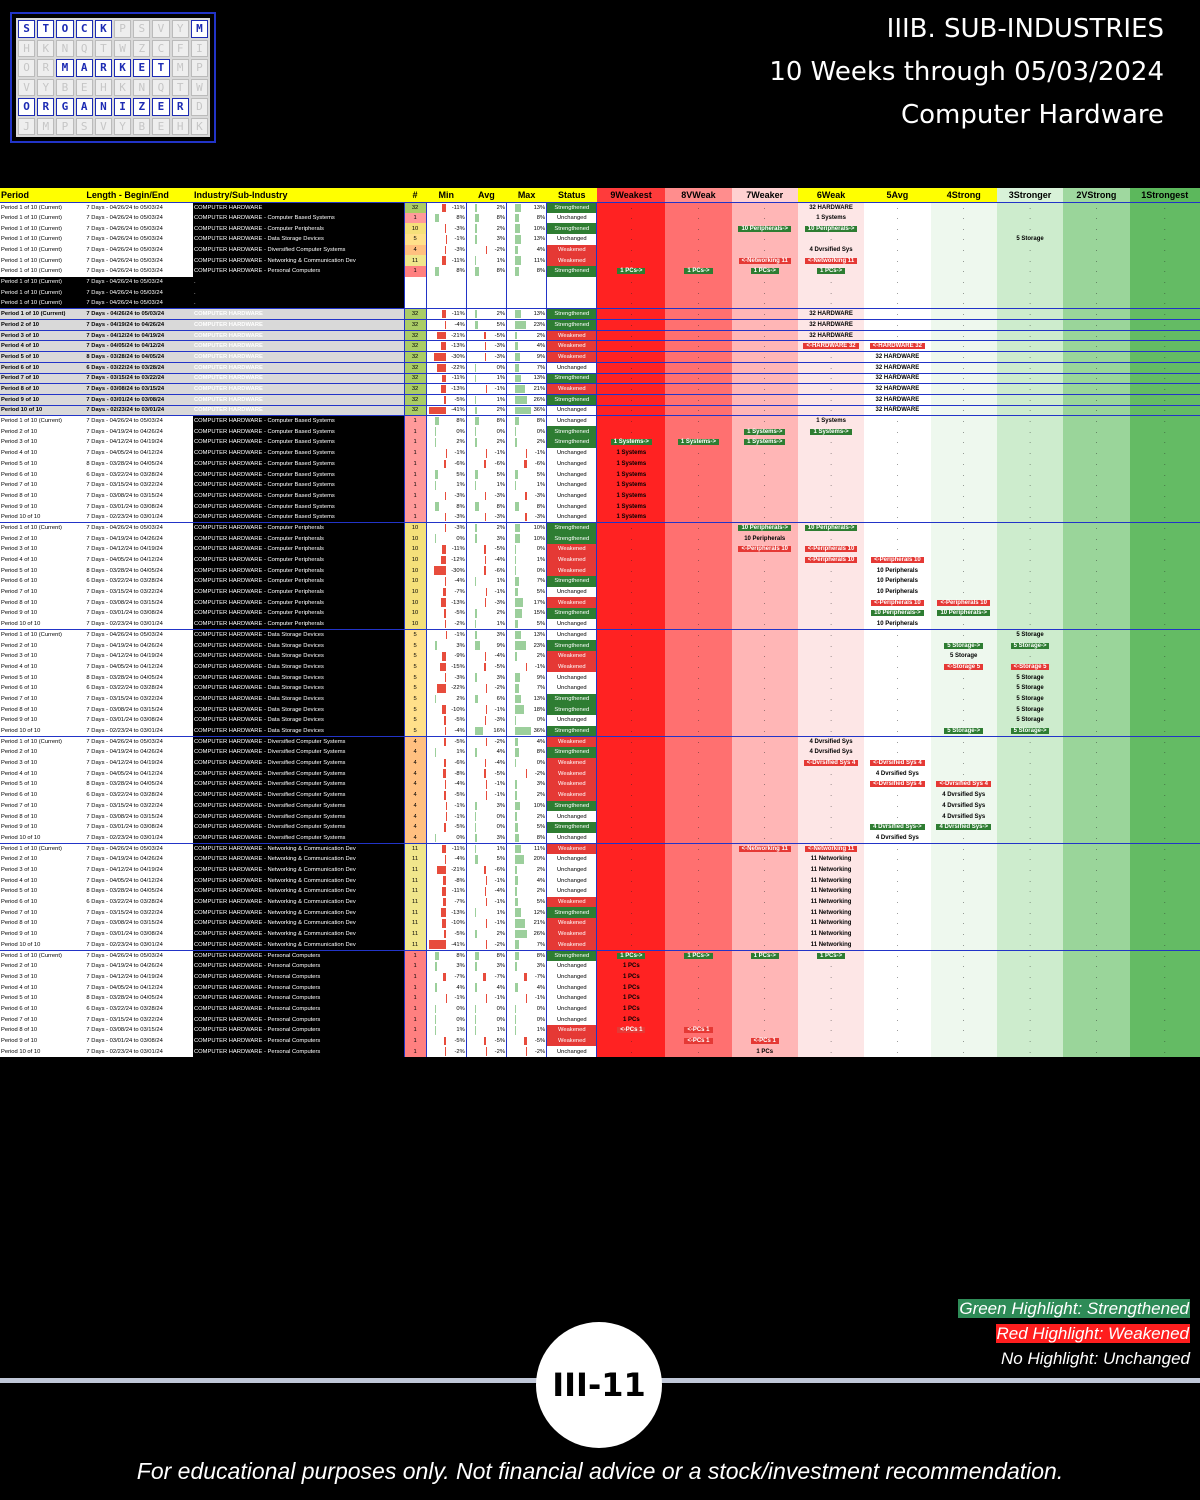  Describe the element at coordinates (831, 261) in the screenshot. I see `zone-cell: <-Networking 11` at that location.